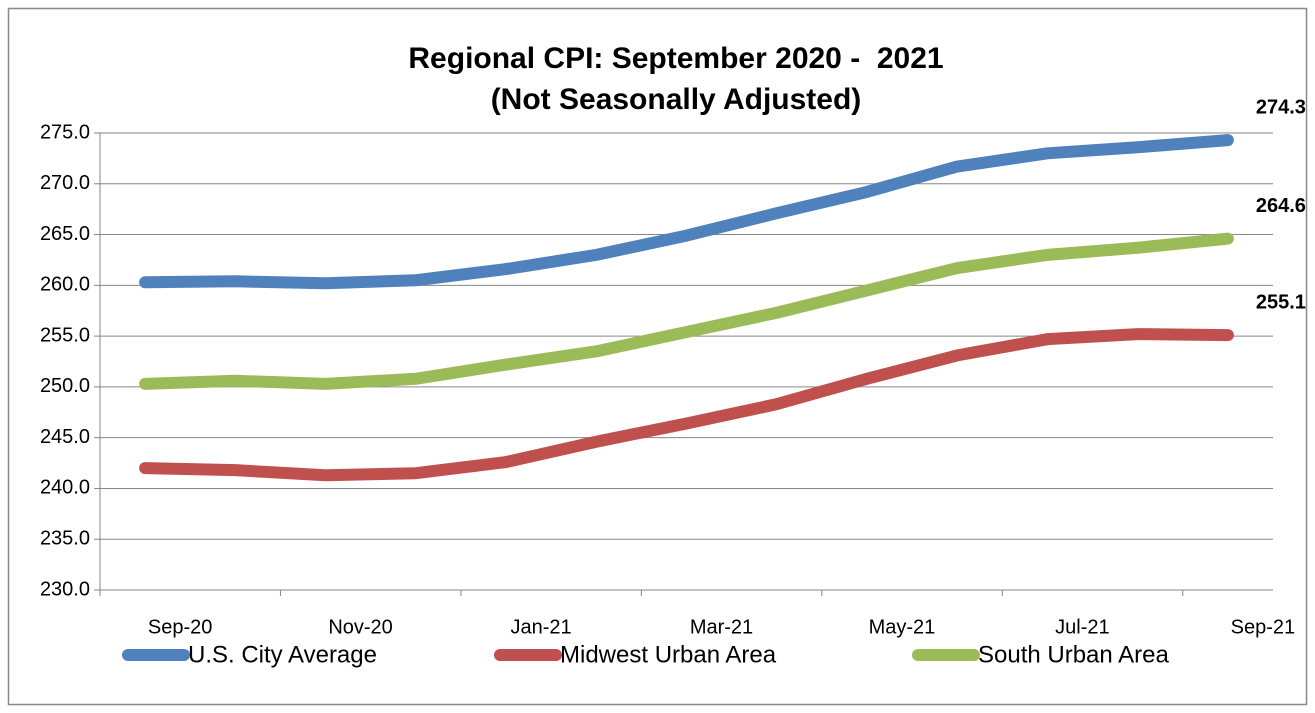  Describe the element at coordinates (282, 654) in the screenshot. I see `legend-label: U.S. City Average` at that location.